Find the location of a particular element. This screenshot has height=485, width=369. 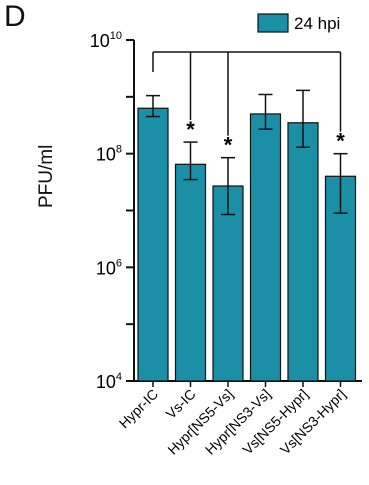

y-tick-label: 10⁶ is located at coordinates (109, 267).